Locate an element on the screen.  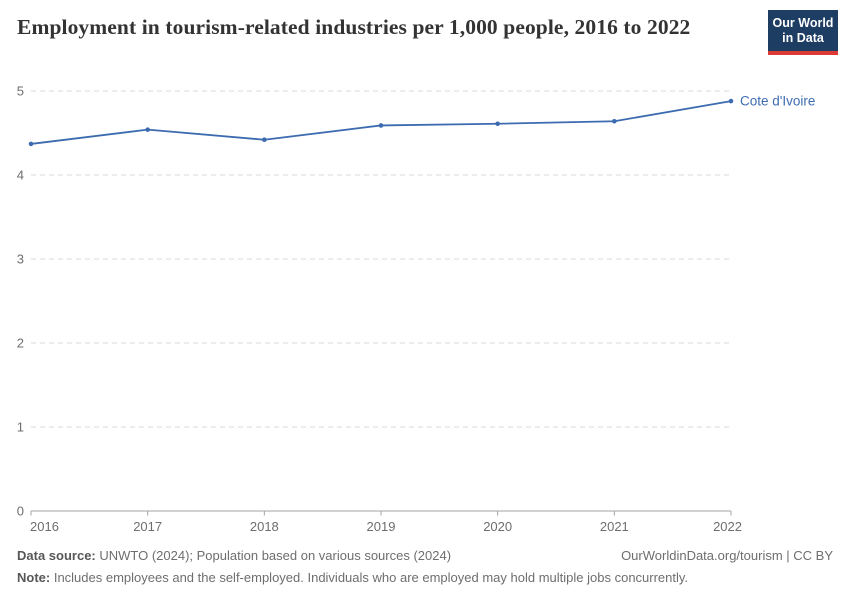
note-label: Note: is located at coordinates (34, 577).